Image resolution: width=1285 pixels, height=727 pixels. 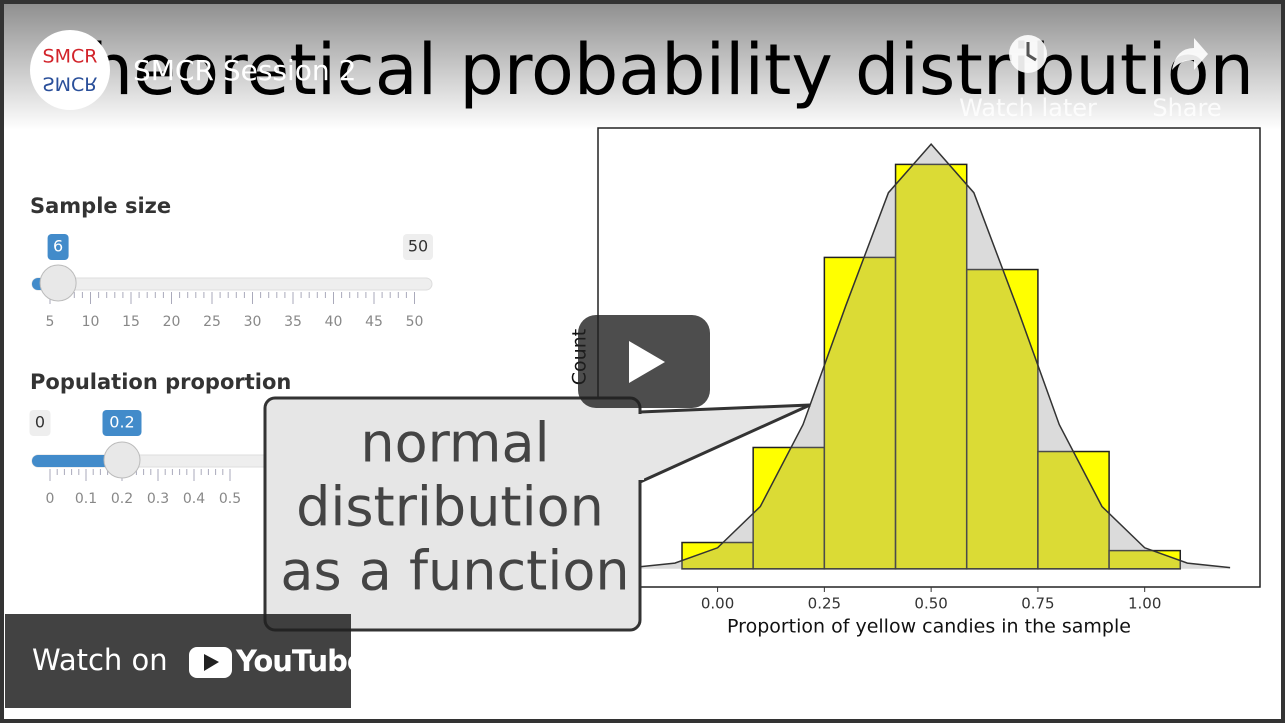 What do you see at coordinates (70, 84) in the screenshot?
I see `logo-mirror: SMCR` at bounding box center [70, 84].